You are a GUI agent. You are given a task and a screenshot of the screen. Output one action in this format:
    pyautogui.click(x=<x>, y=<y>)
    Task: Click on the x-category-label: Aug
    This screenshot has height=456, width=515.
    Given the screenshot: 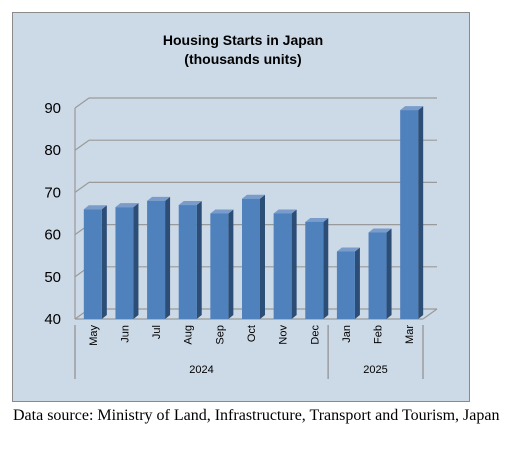 What is the action you would take?
    pyautogui.click(x=189, y=335)
    